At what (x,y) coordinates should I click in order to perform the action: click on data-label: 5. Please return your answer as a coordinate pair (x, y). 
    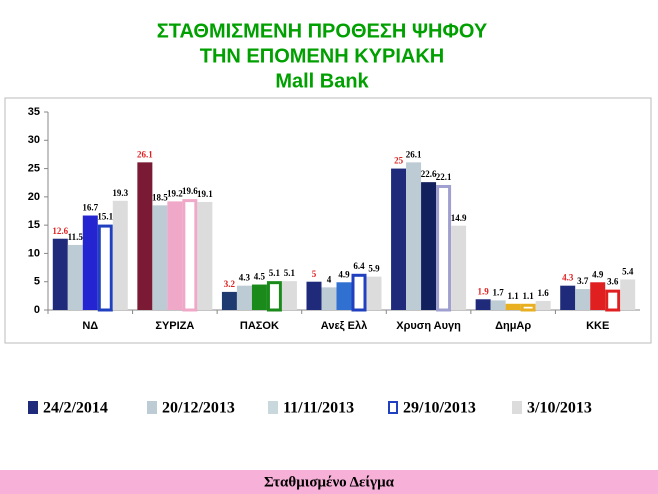
    Looking at the image, I should click on (314, 274).